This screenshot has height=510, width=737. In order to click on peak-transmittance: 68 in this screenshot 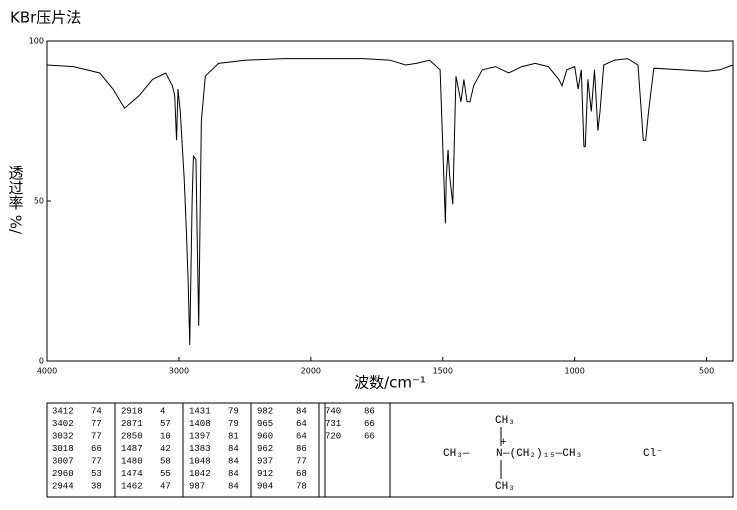, I will do `click(301, 474)`.